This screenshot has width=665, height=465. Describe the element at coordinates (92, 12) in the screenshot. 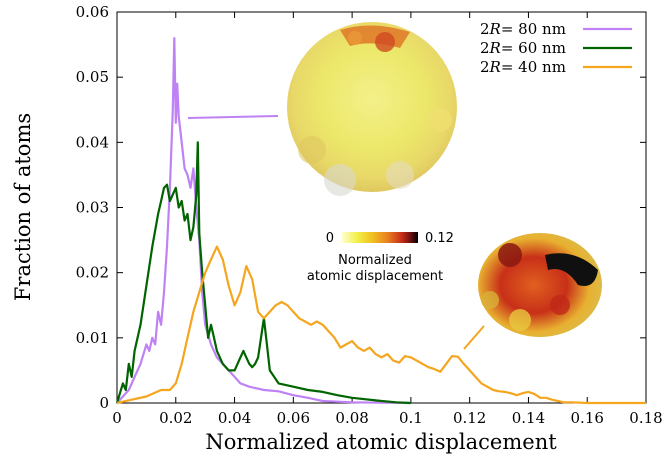

I see `y-tick-label: 0.06` at that location.